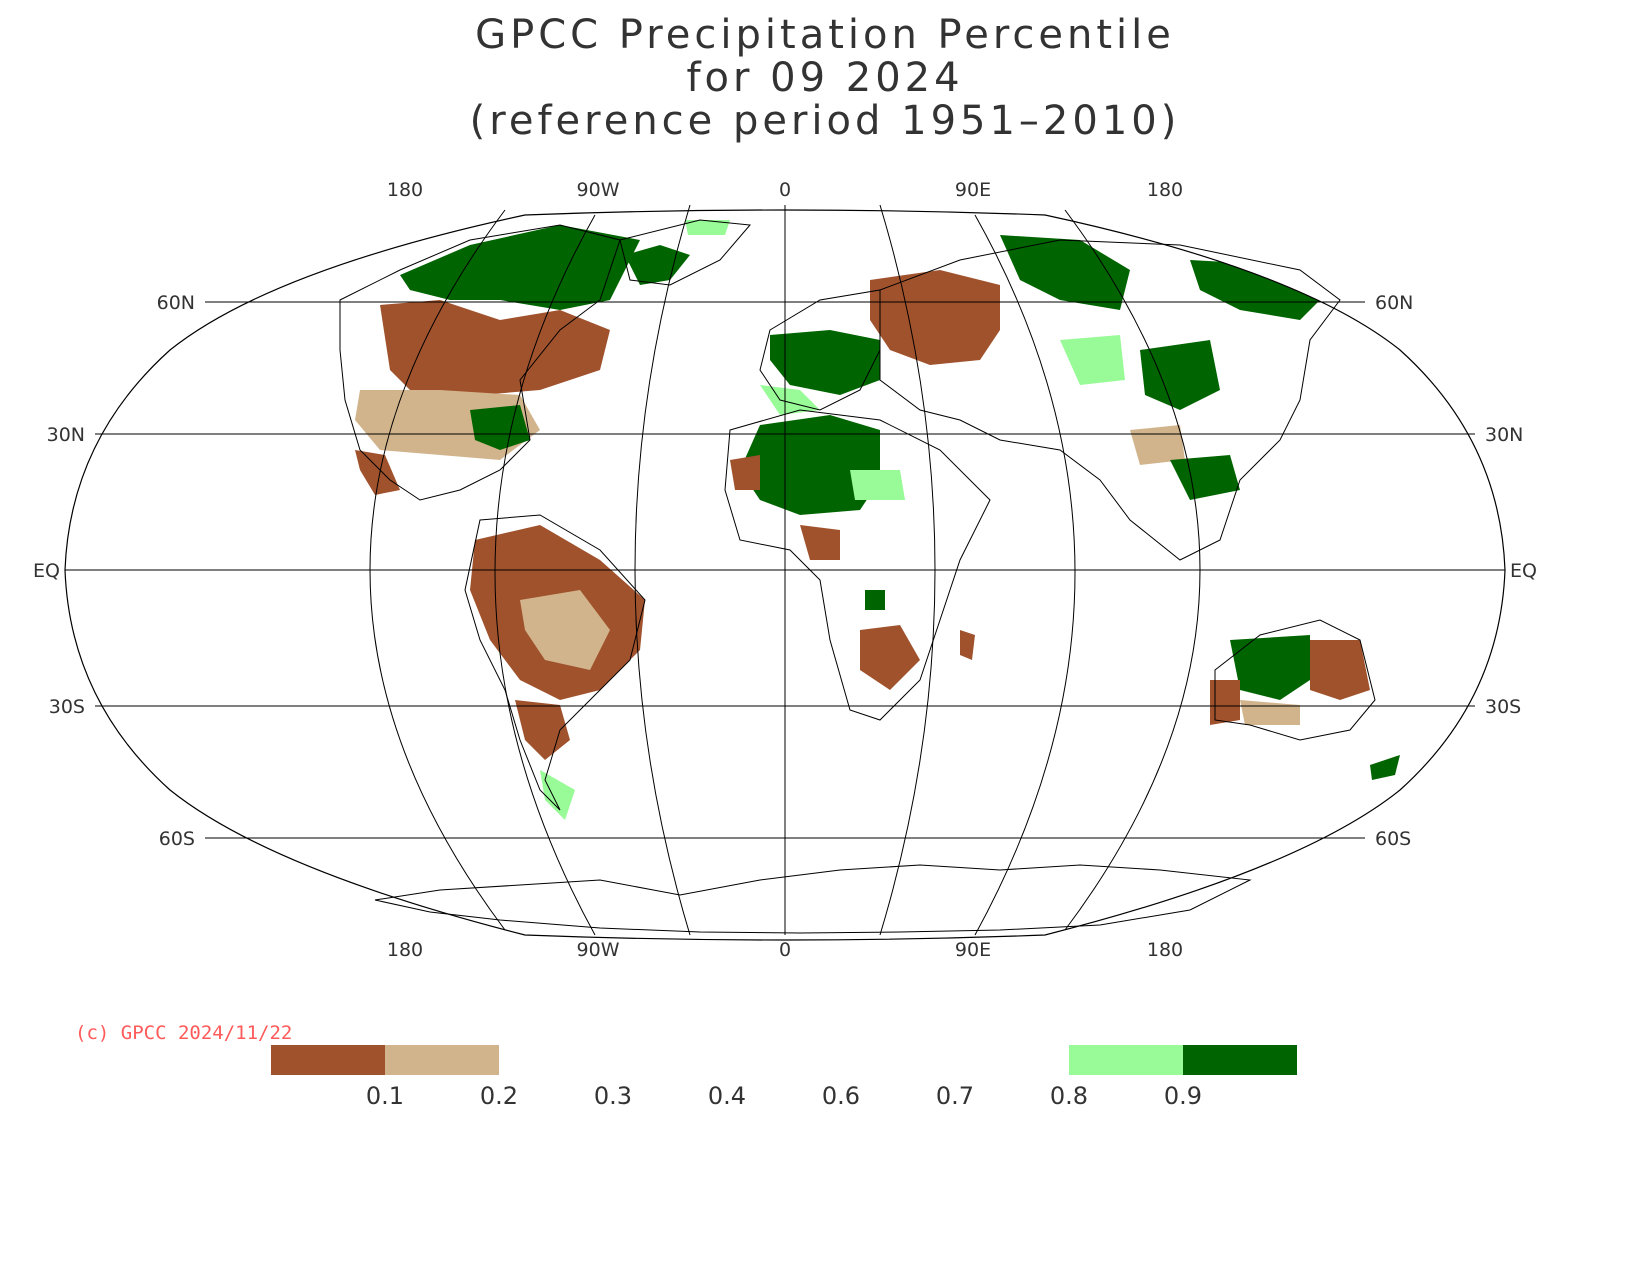 The width and height of the screenshot is (1650, 1270). Describe the element at coordinates (1069, 1096) in the screenshot. I see `legend-tick-0-8: 0.8` at that location.